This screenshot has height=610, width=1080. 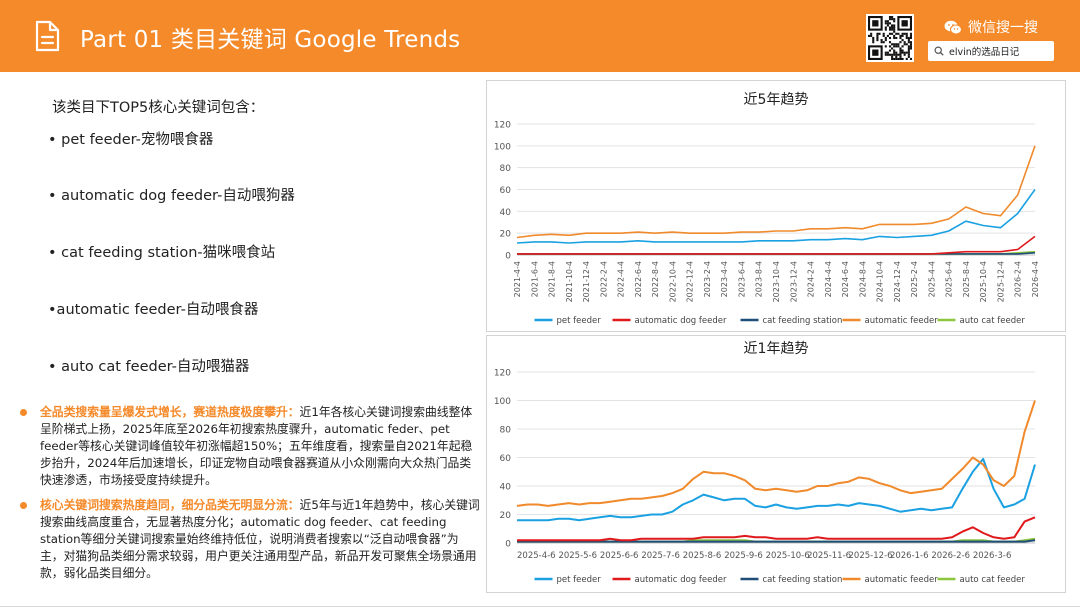 What do you see at coordinates (776, 281) in the screenshot?
I see `x-tick-label: 2023-10-4` at bounding box center [776, 281].